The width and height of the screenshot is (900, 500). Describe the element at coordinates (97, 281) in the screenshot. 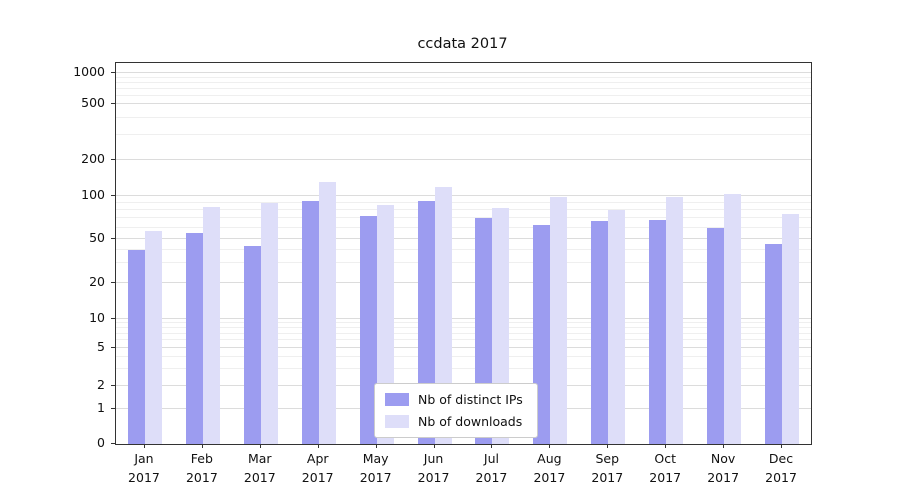

I see `y-tick-label-20: 20` at that location.